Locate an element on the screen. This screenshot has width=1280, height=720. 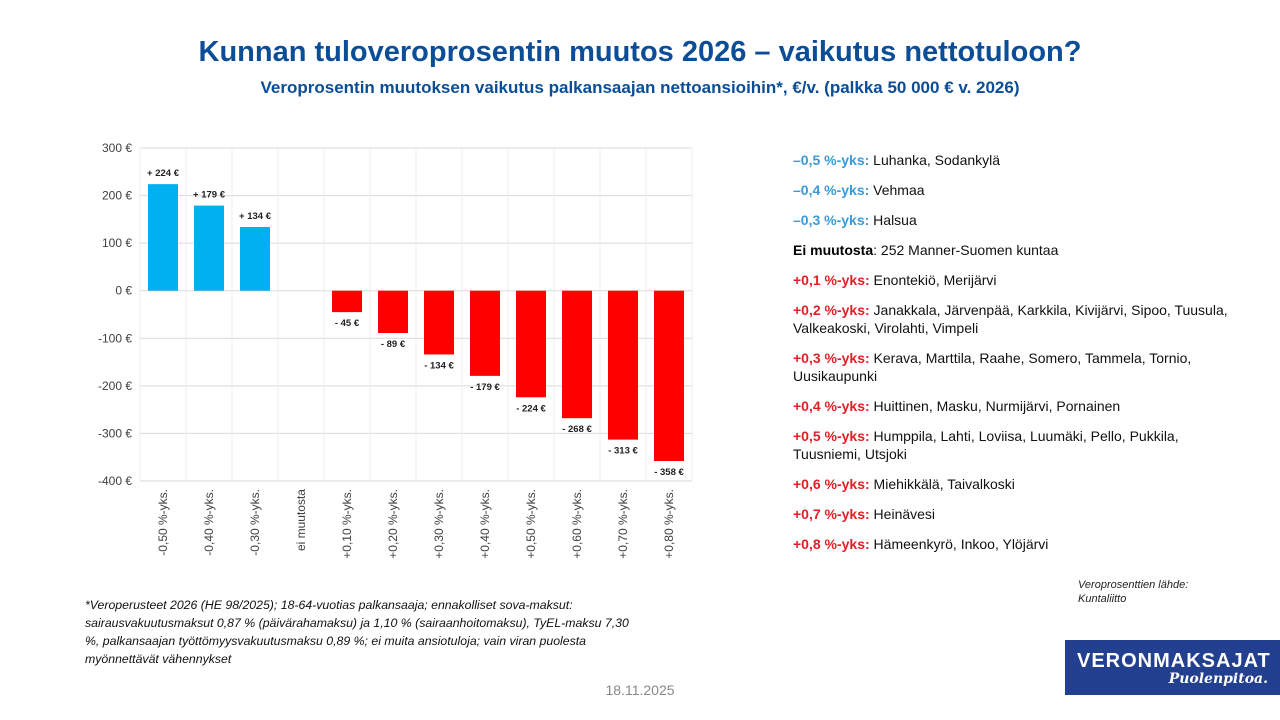
legend-item-label: +0,1 %-yks: is located at coordinates (831, 280).